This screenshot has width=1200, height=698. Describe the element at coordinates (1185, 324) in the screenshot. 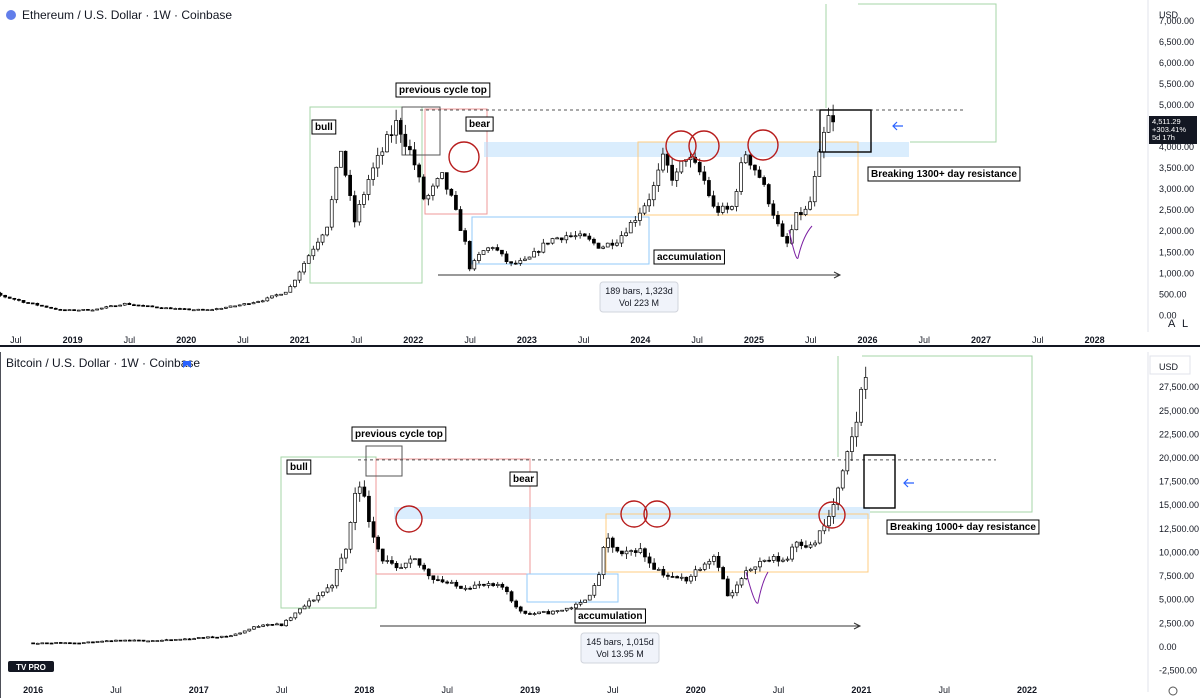

I see `log-scale-button: L` at that location.